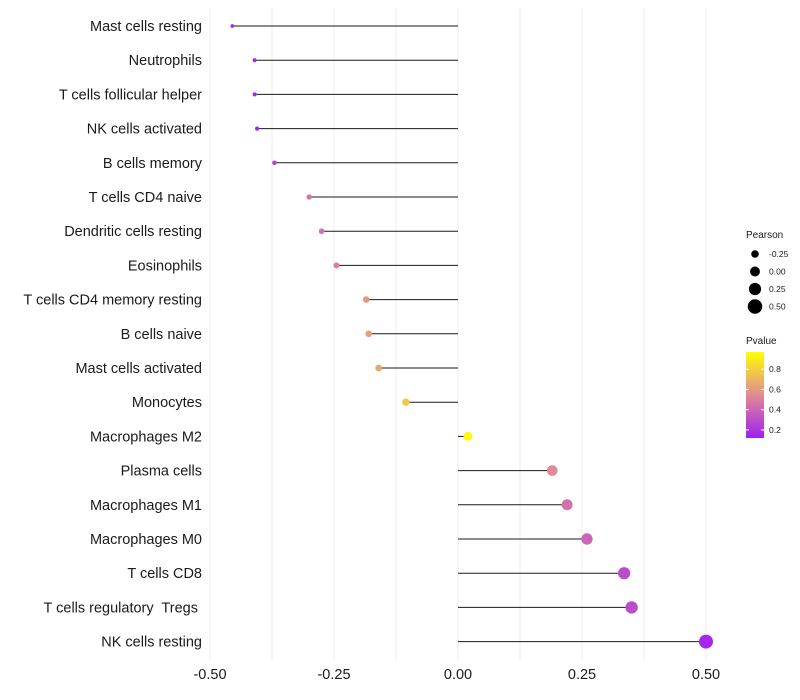 The height and width of the screenshot is (700, 800). What do you see at coordinates (112, 301) in the screenshot?
I see `category-label: T cells CD4 memory resting` at bounding box center [112, 301].